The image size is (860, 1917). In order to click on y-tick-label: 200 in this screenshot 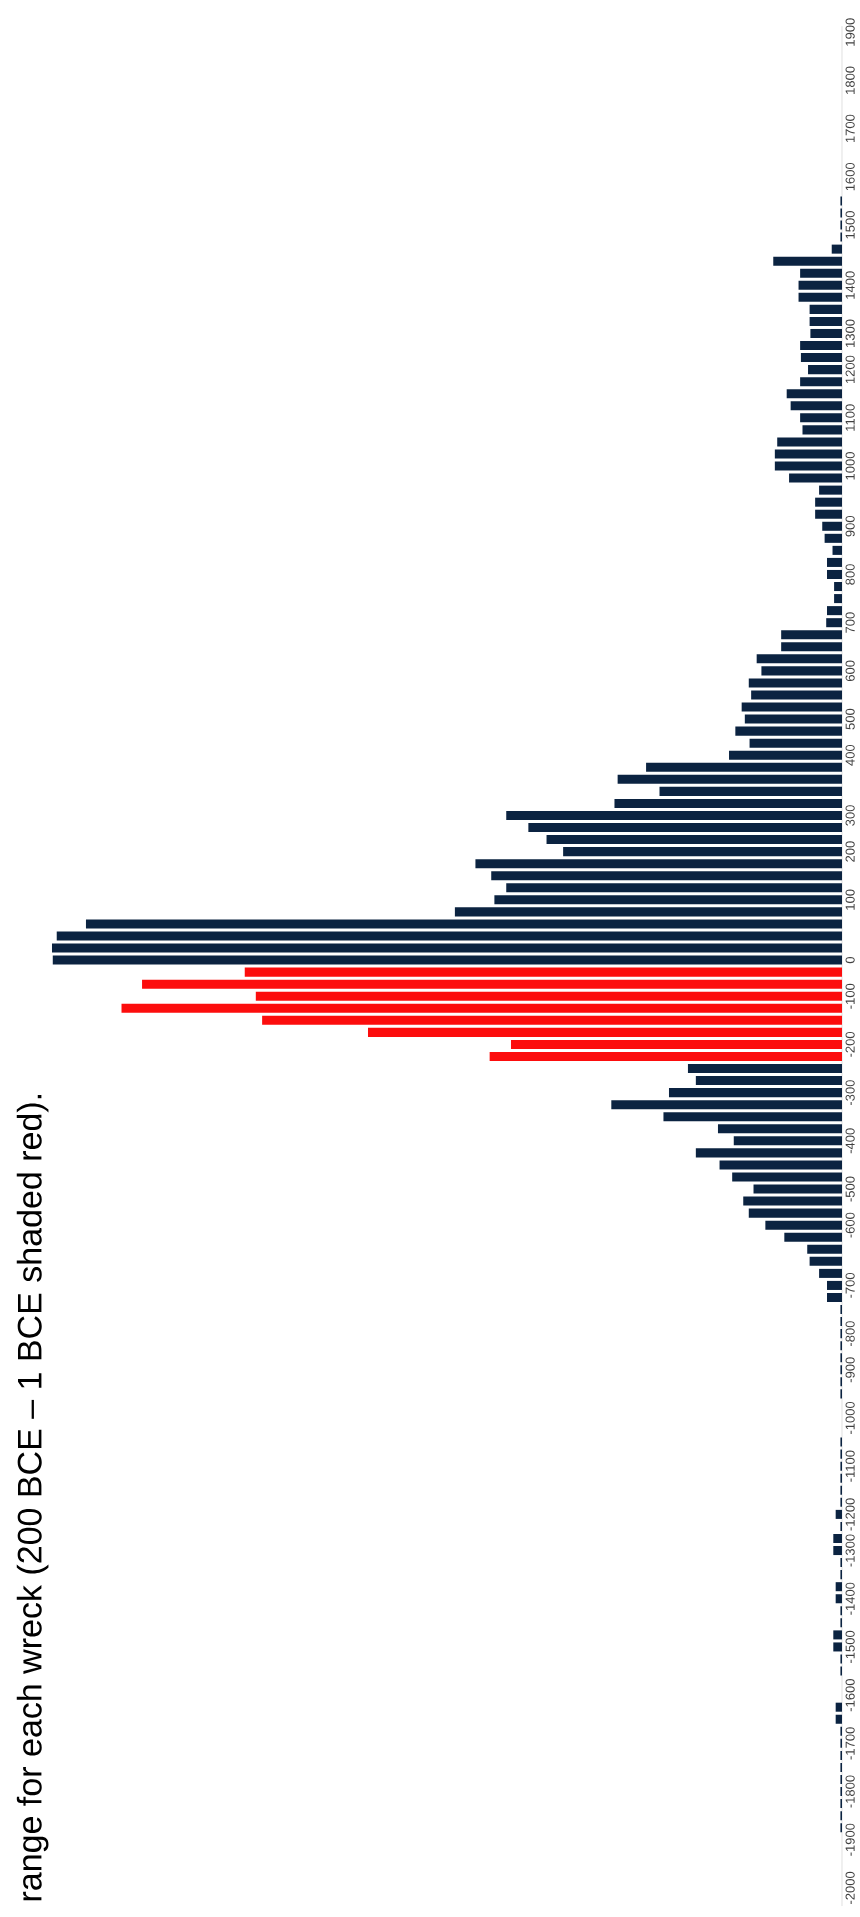, I will do `click(850, 851)`.